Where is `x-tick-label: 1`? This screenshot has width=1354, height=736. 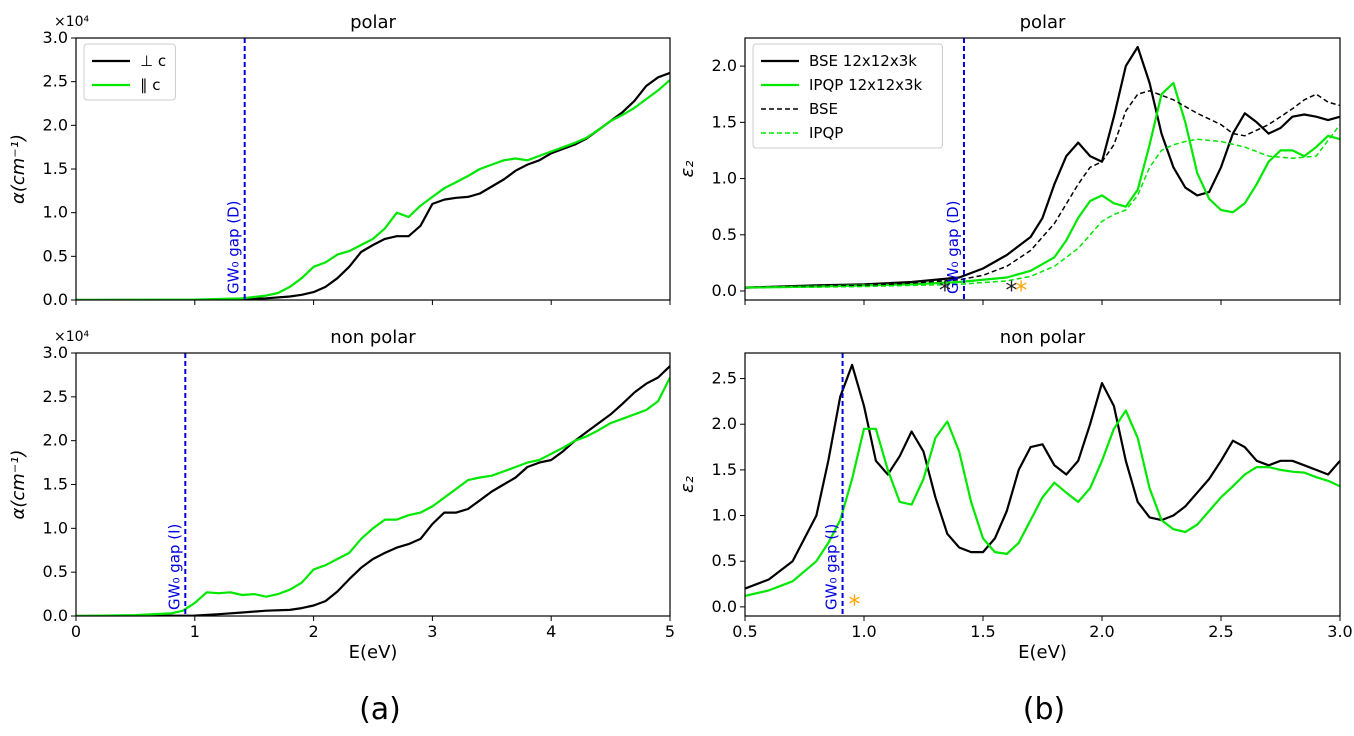
x-tick-label: 1 is located at coordinates (195, 631).